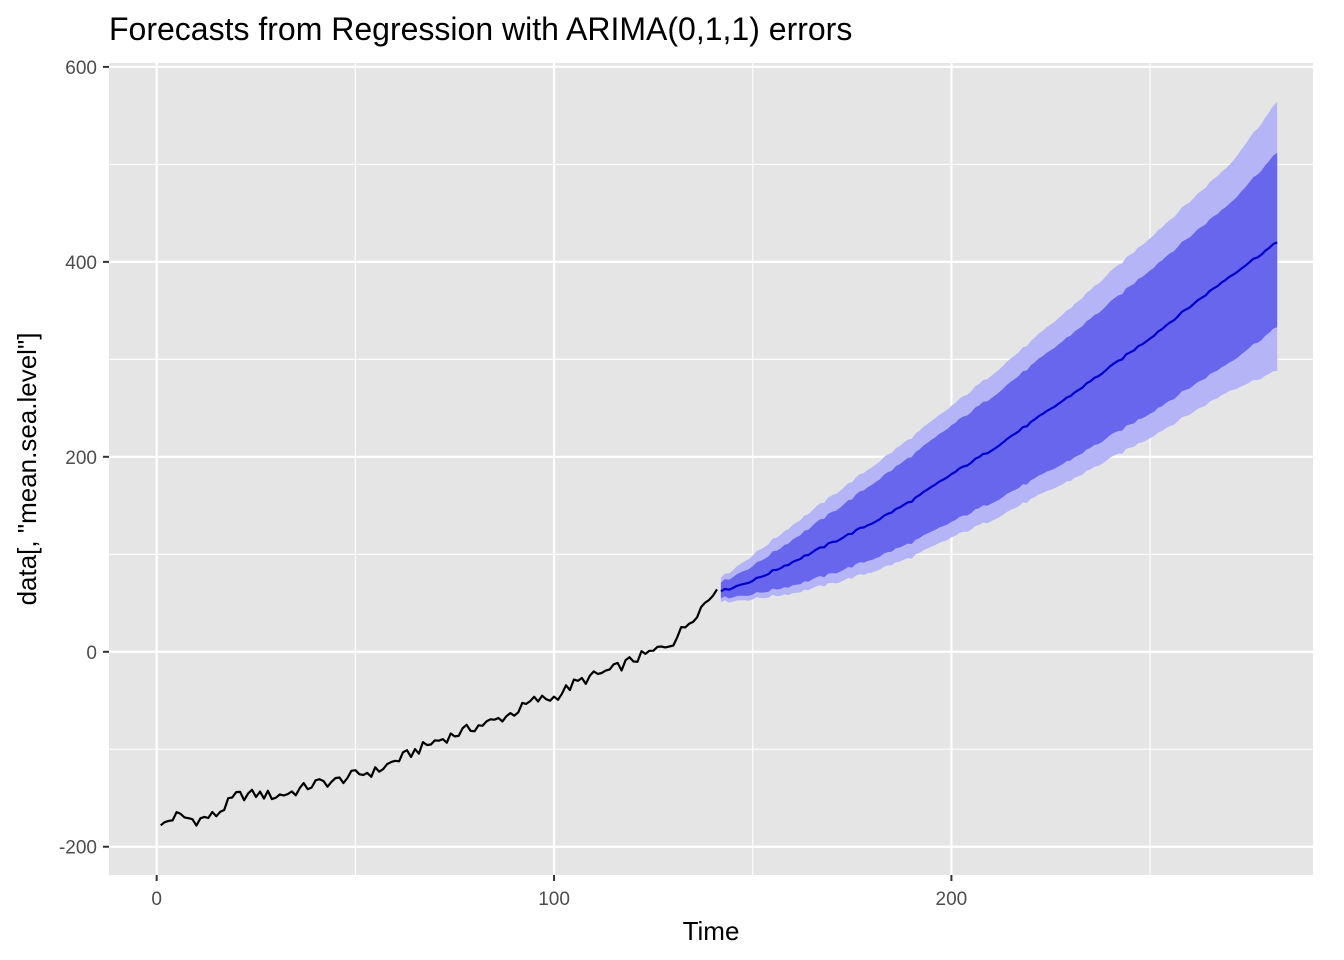  I want to click on x-tick-label: 0, so click(156, 899).